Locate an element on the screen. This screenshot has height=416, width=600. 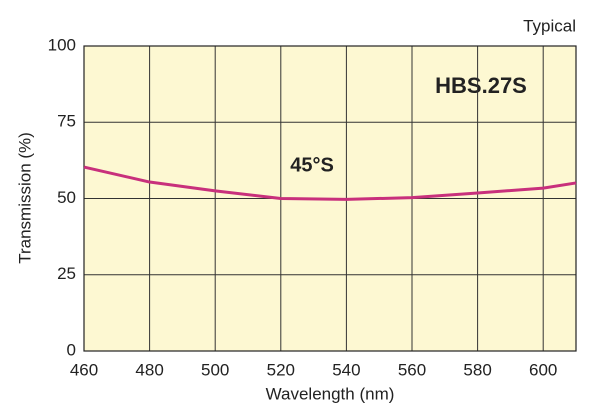
x-tick-label: 460 is located at coordinates (84, 369).